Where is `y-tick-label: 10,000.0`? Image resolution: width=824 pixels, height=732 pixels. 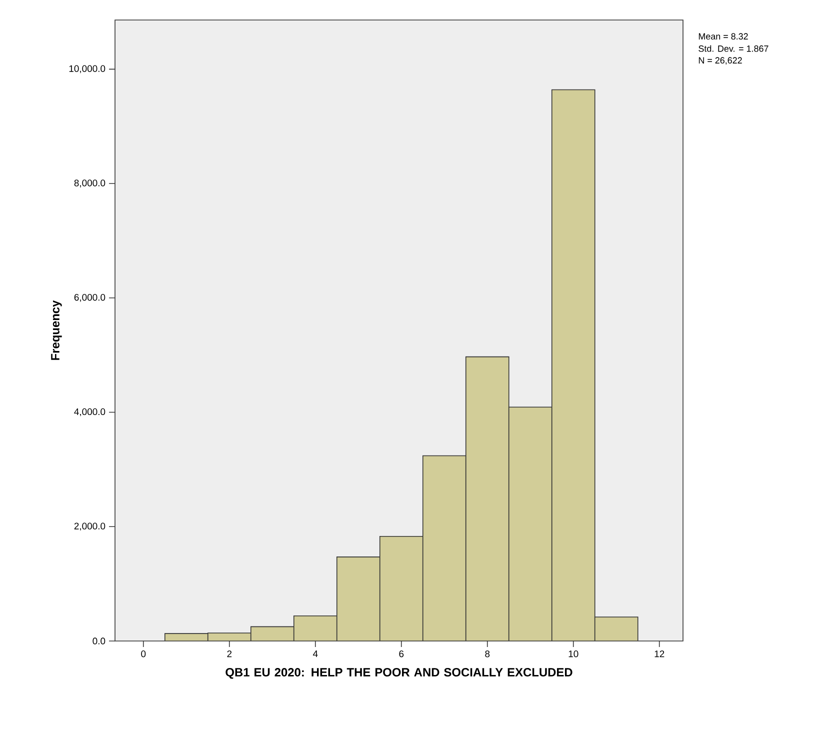 y-tick-label: 10,000.0 is located at coordinates (87, 69).